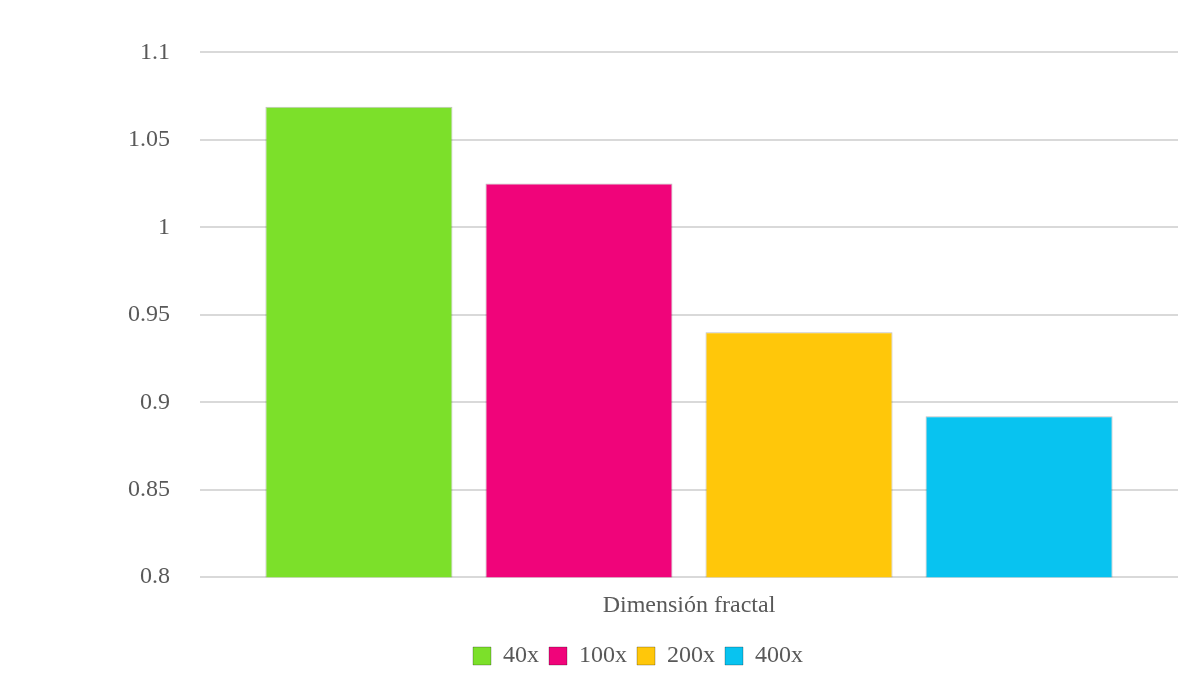  Describe the element at coordinates (149, 313) in the screenshot. I see `y-tick-label: 0.95` at that location.